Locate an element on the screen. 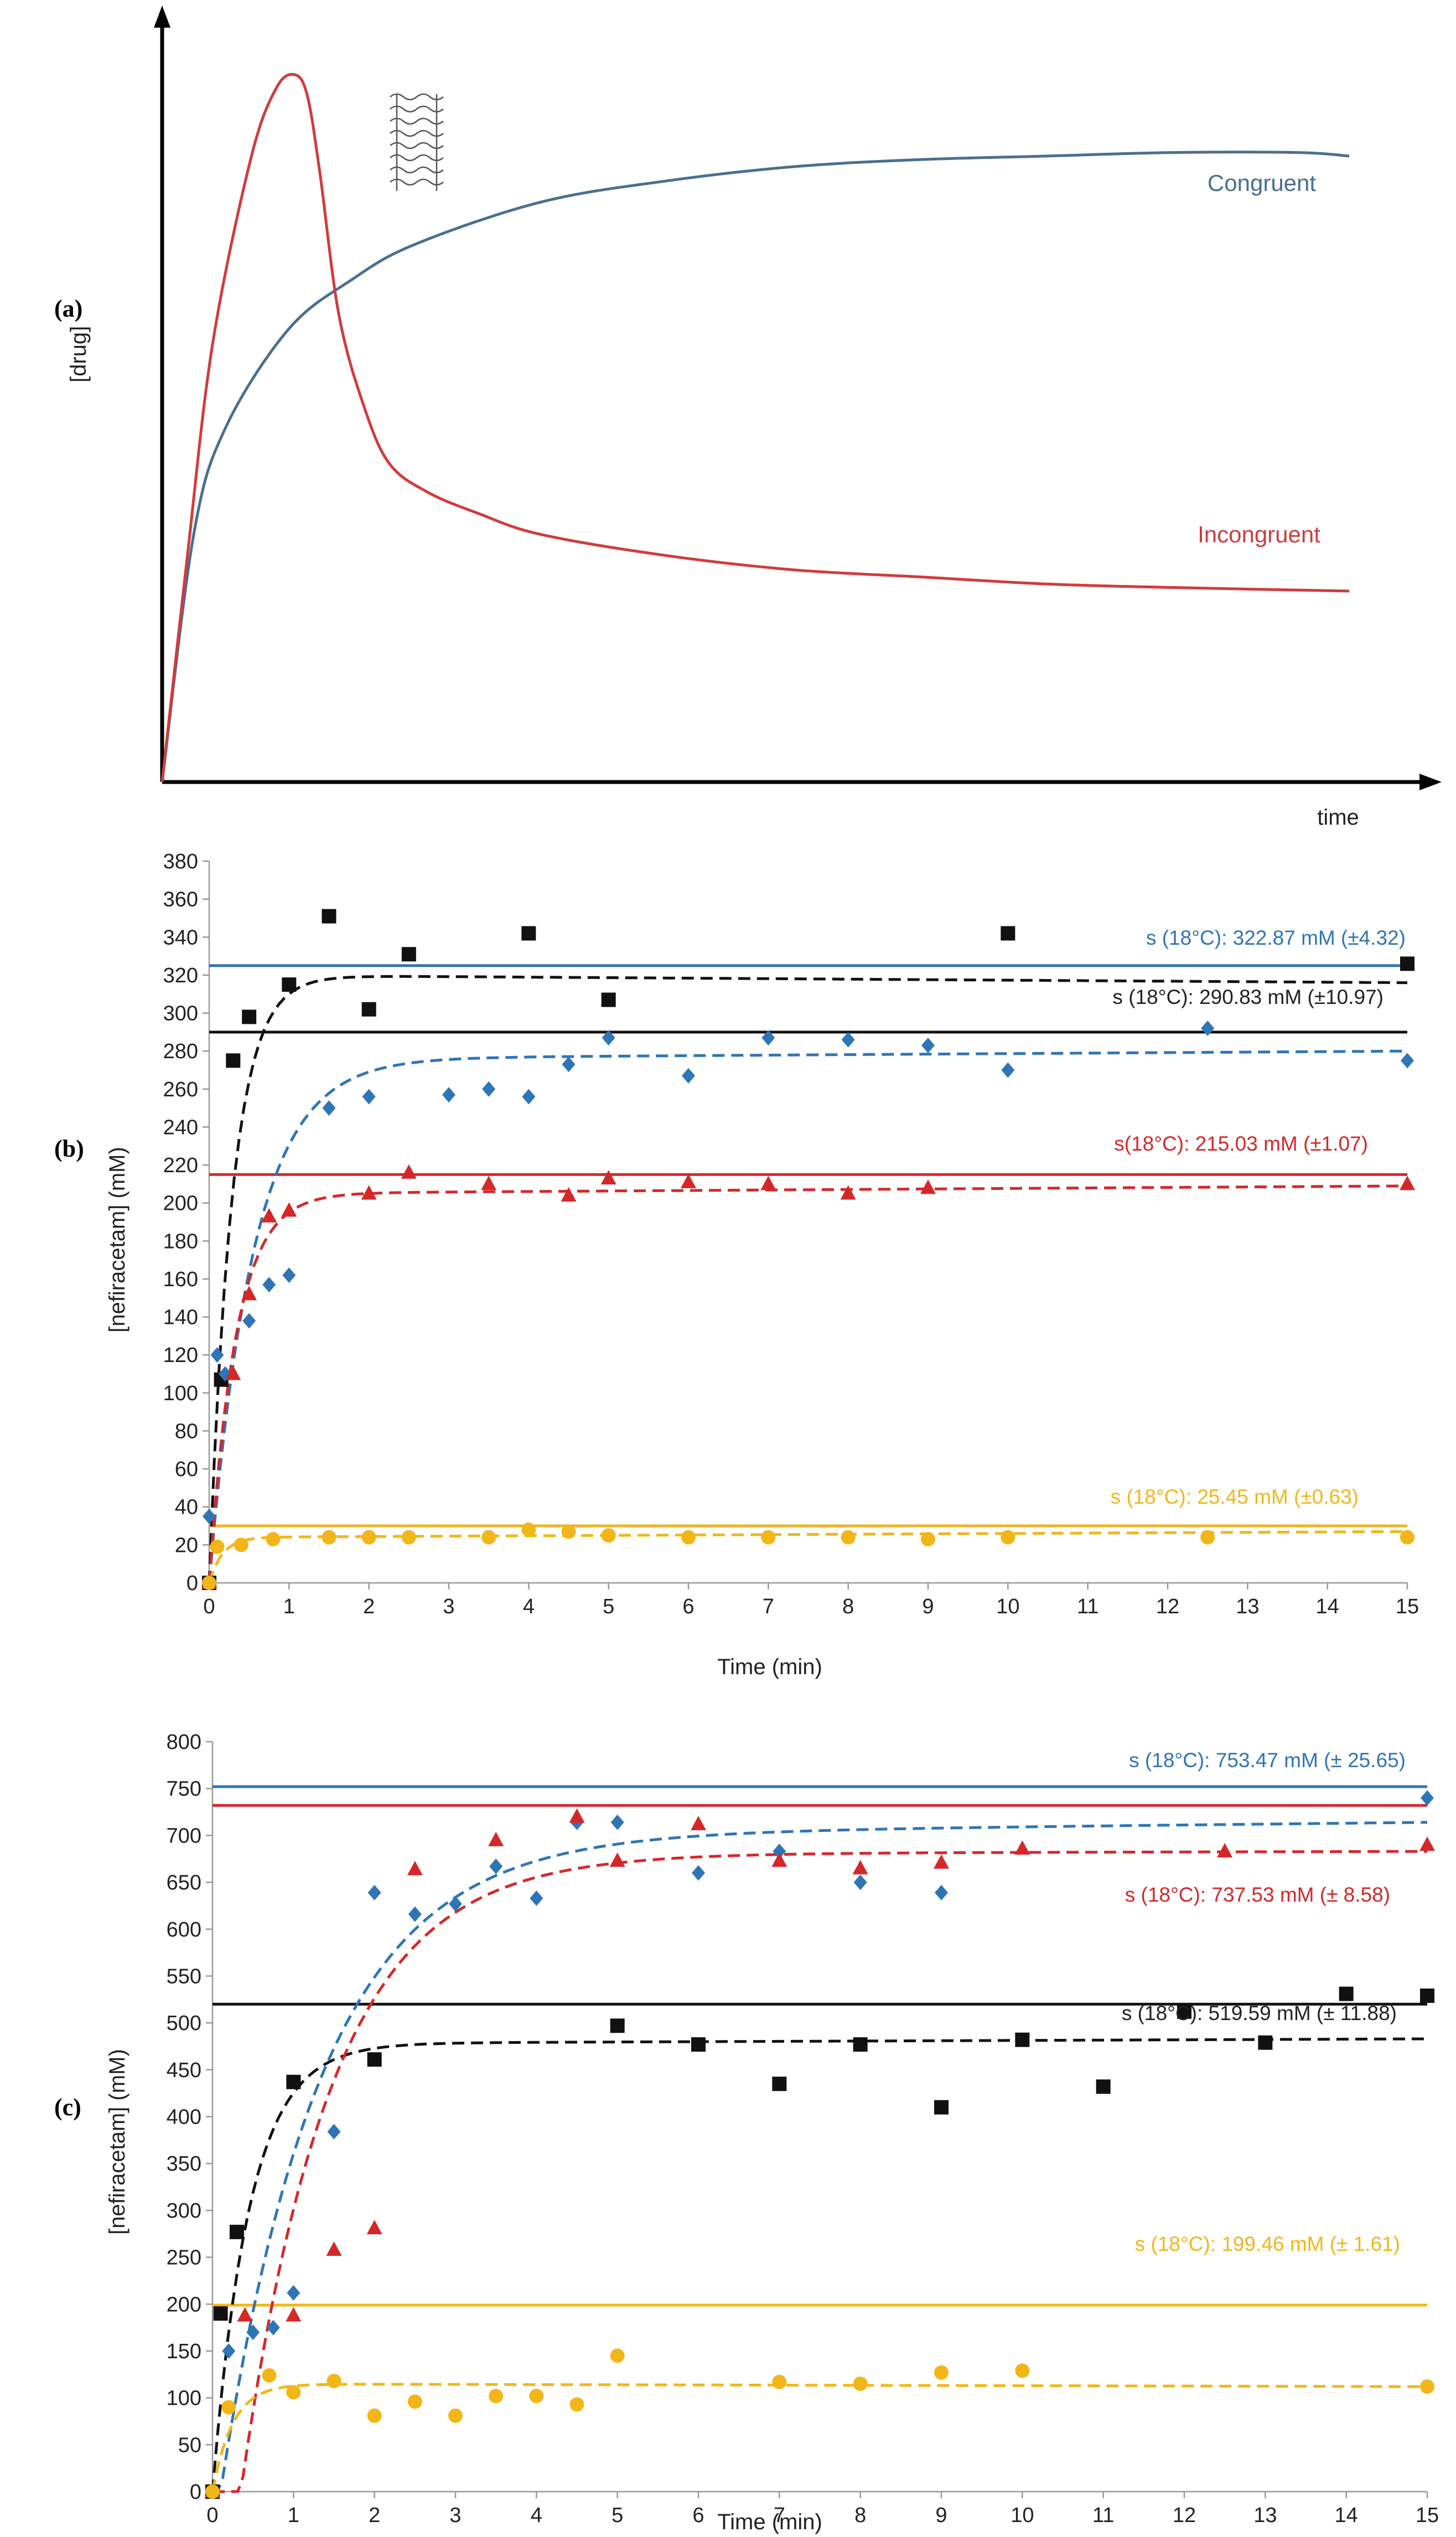  solubility-label: s (18°C): 290.83 mM (±10.97) is located at coordinates (1248, 997).